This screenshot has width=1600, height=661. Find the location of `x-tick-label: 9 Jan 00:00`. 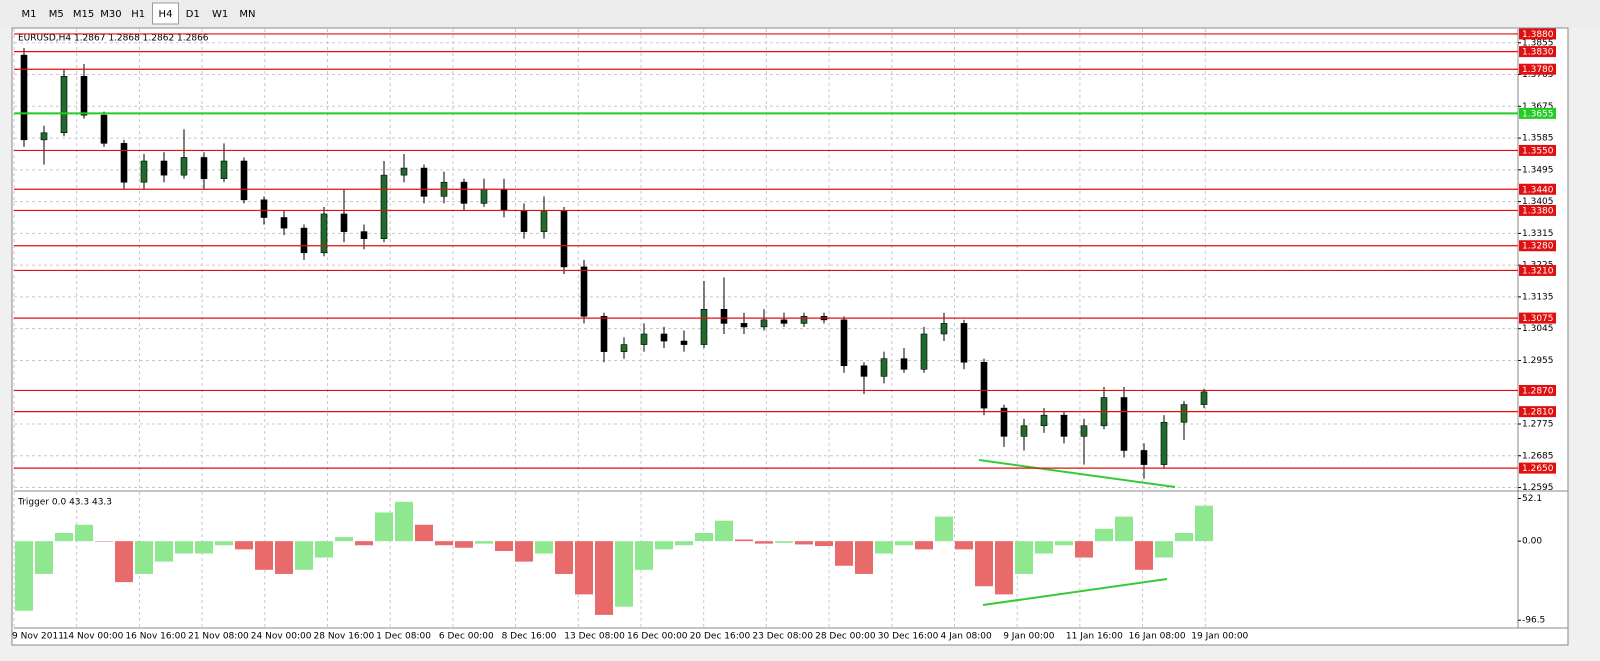

x-tick-label: 9 Jan 00:00 is located at coordinates (1029, 637).